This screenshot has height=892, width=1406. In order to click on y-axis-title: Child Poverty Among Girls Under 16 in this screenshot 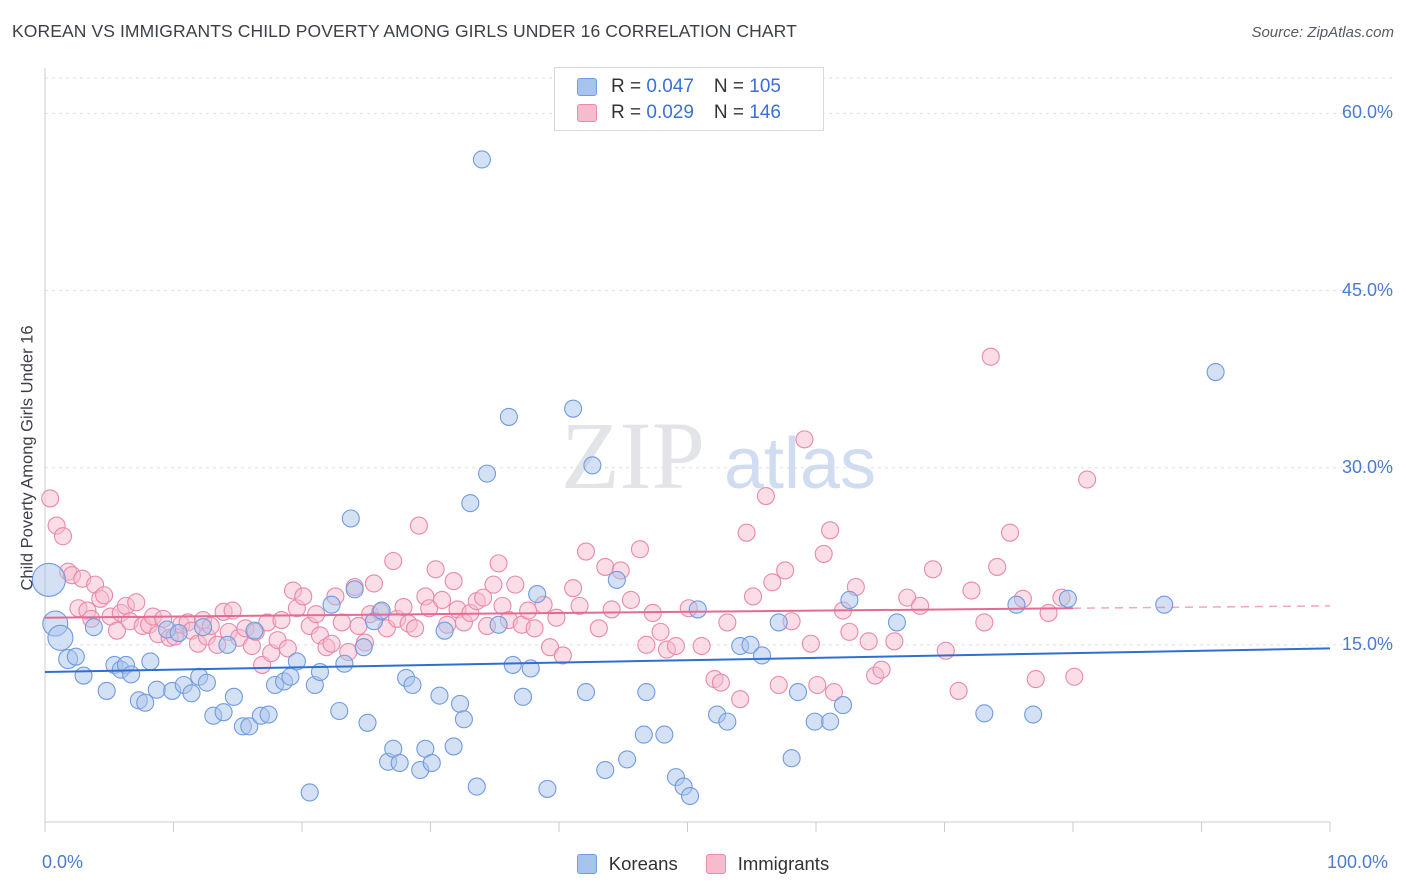, I will do `click(27, 458)`.